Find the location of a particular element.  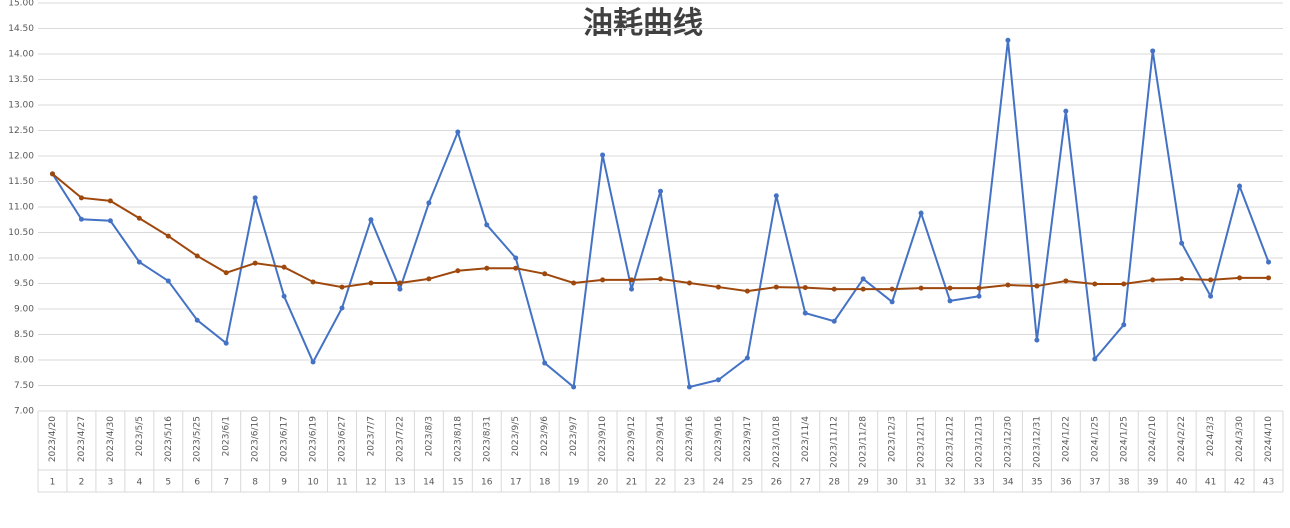

x-index-label: 34 is located at coordinates (1008, 483).